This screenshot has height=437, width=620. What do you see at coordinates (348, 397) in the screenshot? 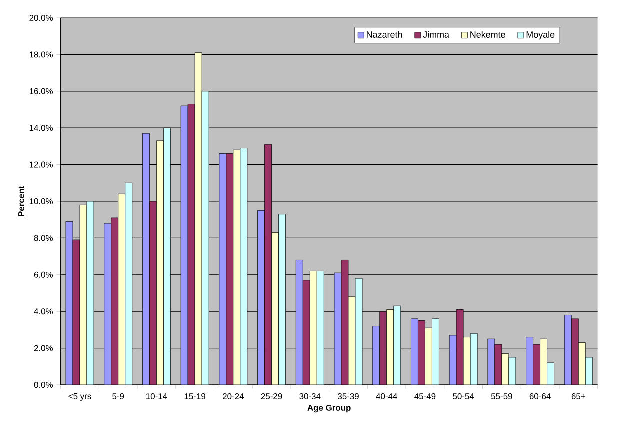
I see `x-tick-label: 35-39` at bounding box center [348, 397].